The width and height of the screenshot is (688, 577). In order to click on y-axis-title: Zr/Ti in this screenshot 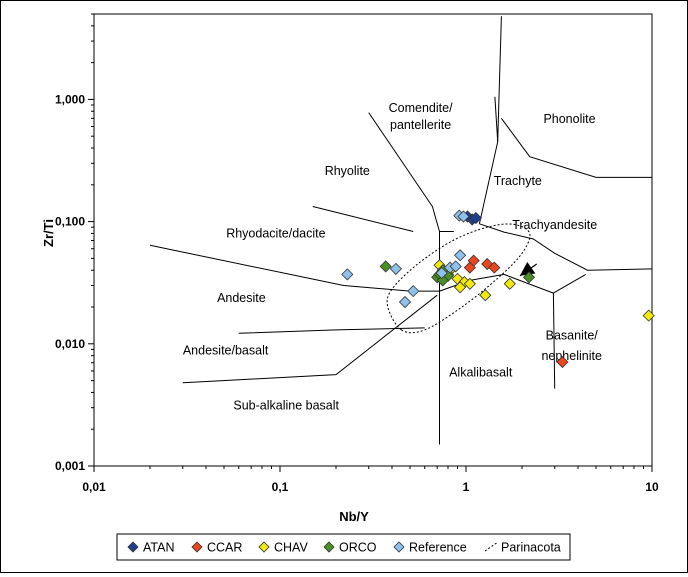, I will do `click(48, 233)`.